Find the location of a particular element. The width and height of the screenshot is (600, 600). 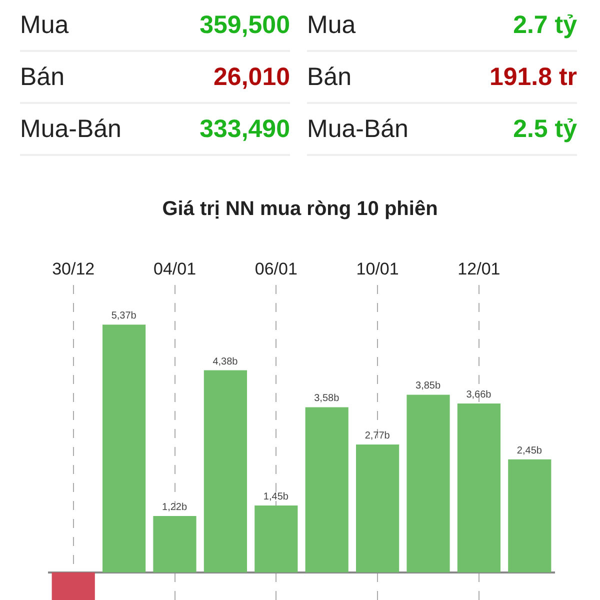

data-label: 3,85b is located at coordinates (428, 386).